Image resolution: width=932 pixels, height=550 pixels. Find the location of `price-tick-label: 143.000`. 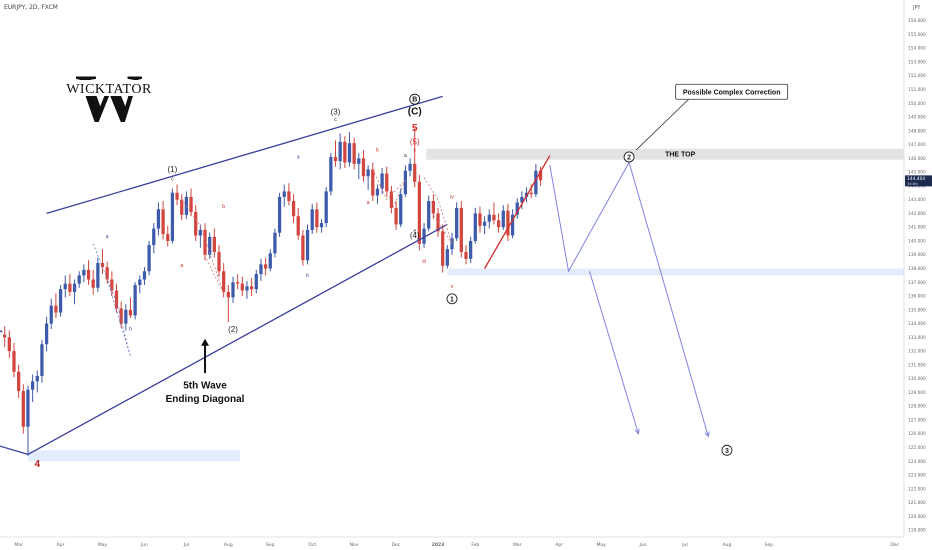

price-tick-label: 143.000 is located at coordinates (917, 200).